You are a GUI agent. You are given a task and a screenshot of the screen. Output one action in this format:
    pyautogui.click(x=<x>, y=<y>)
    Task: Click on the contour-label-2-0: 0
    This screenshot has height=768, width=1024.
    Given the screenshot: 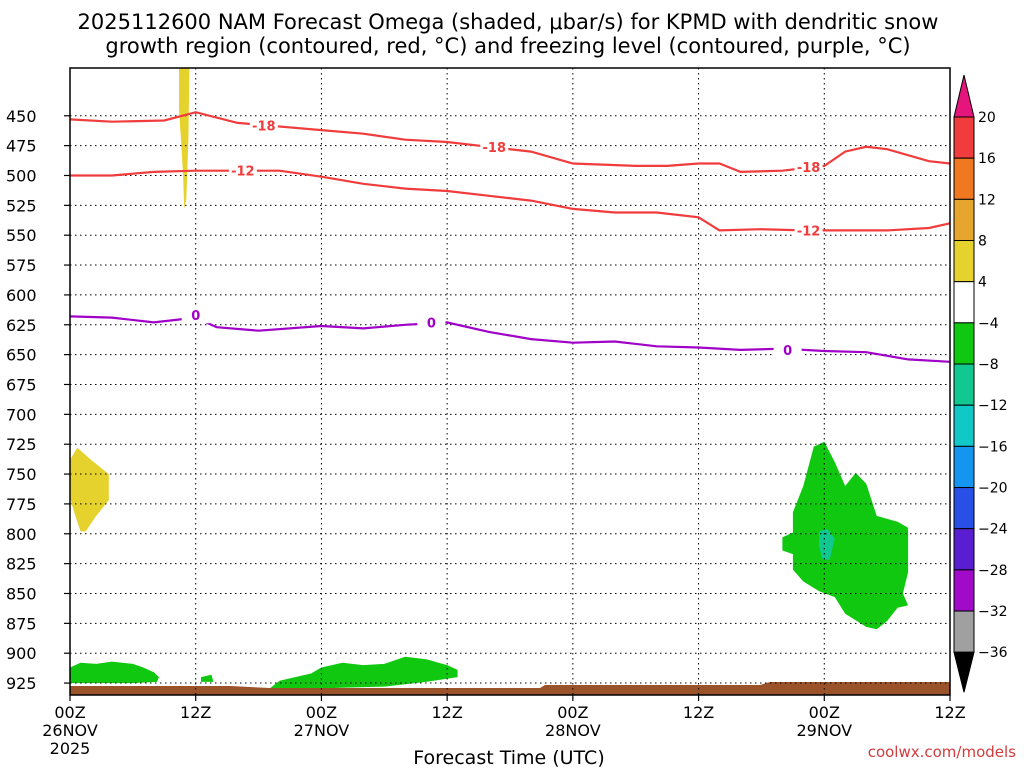 What is the action you would take?
    pyautogui.click(x=195, y=316)
    